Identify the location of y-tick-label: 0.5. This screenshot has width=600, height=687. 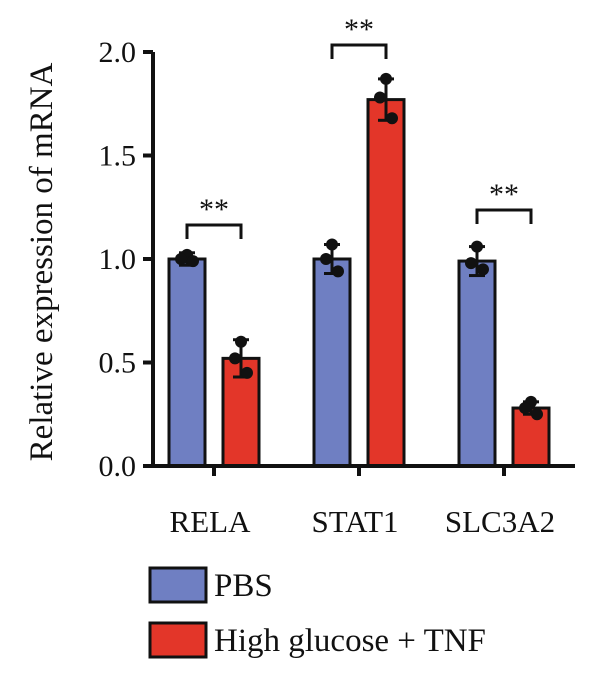
(118, 363).